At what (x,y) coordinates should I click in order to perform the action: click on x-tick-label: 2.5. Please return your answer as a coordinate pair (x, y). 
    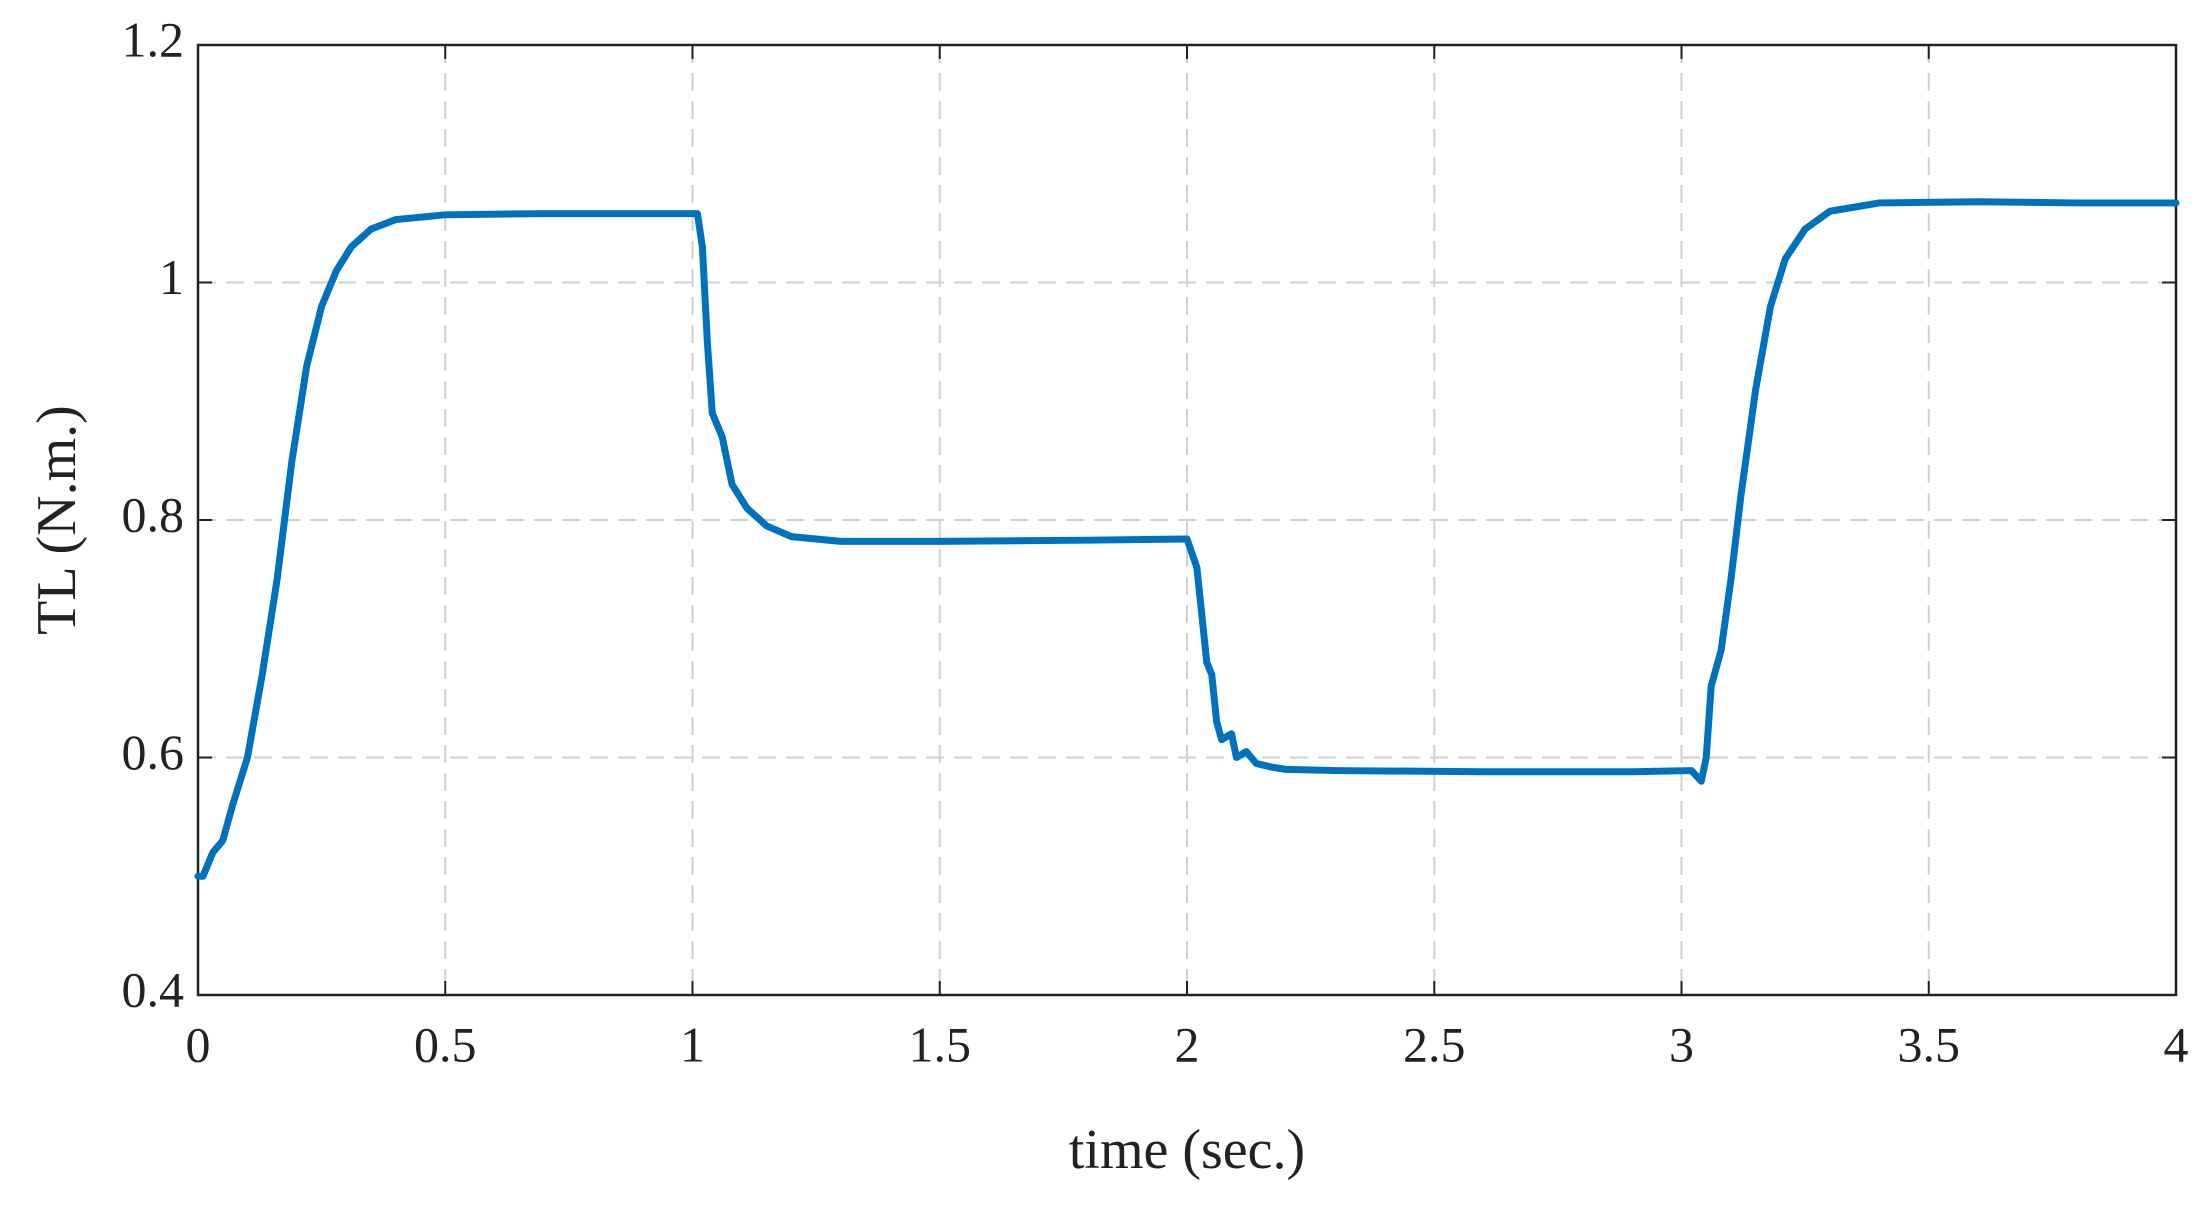
    Looking at the image, I should click on (1434, 1044).